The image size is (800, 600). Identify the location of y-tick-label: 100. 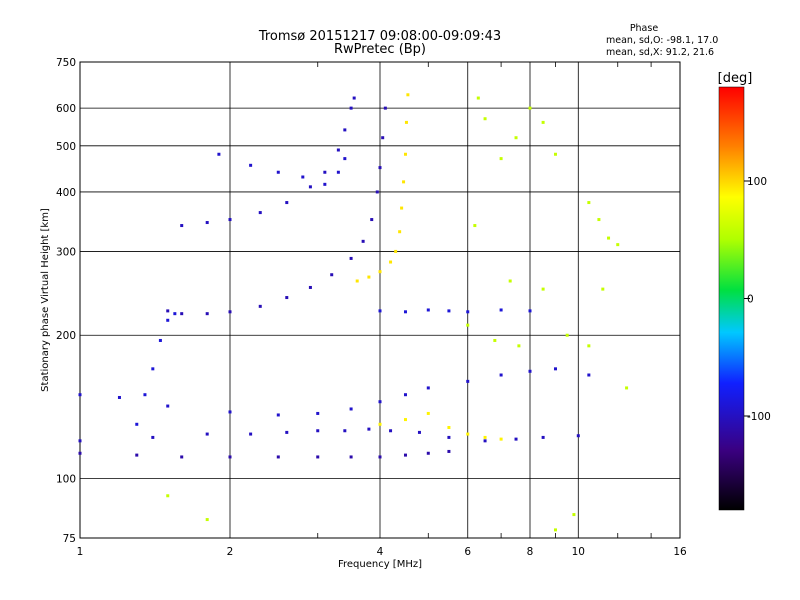
(66, 480).